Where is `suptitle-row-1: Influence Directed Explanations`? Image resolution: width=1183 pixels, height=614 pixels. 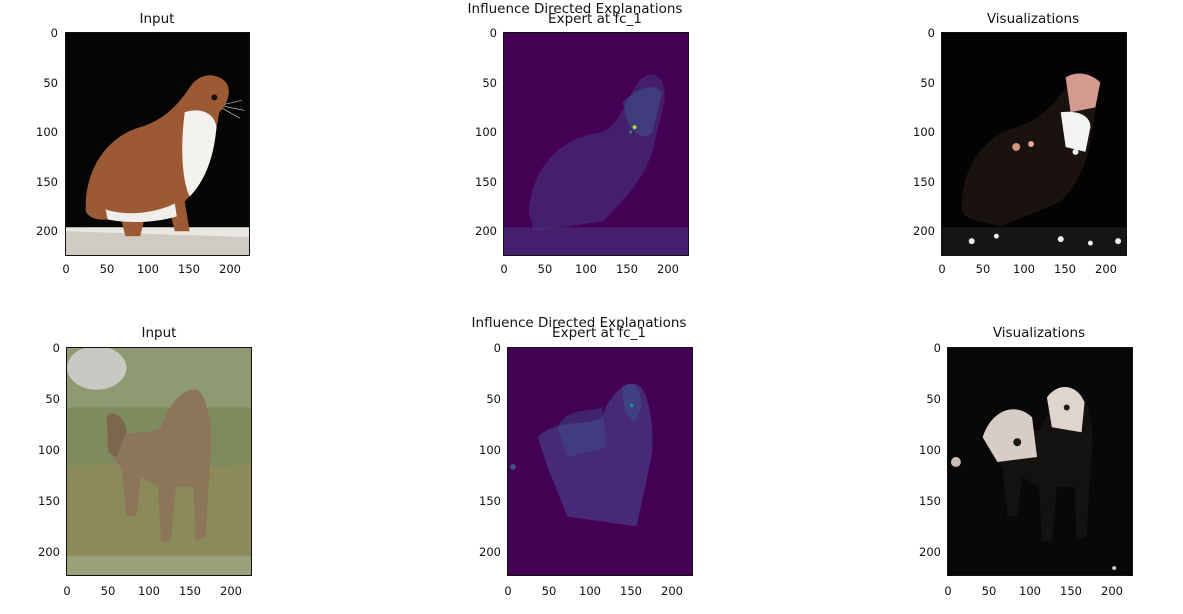
suptitle-row-1: Influence Directed Explanations is located at coordinates (575, 9).